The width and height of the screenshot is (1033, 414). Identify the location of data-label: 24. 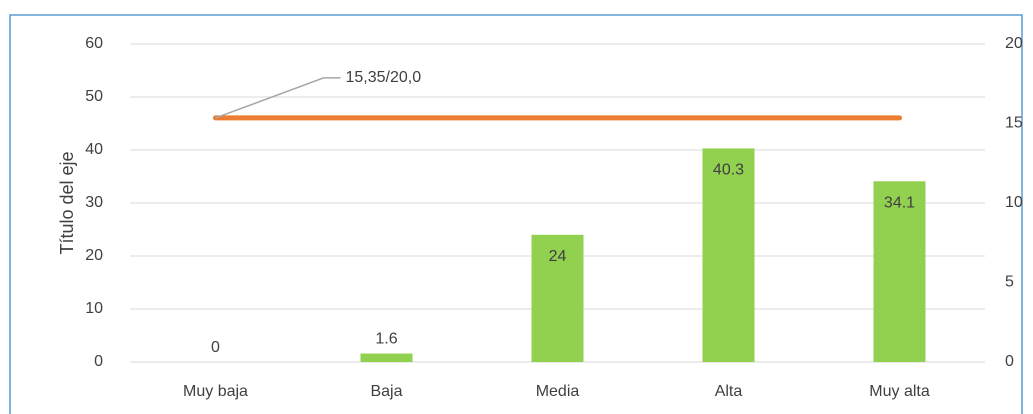
(558, 256).